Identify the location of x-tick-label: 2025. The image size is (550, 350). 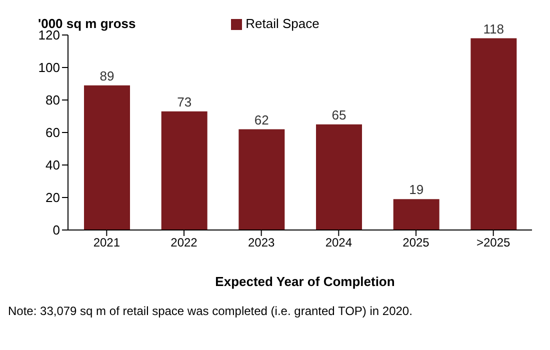
(416, 243).